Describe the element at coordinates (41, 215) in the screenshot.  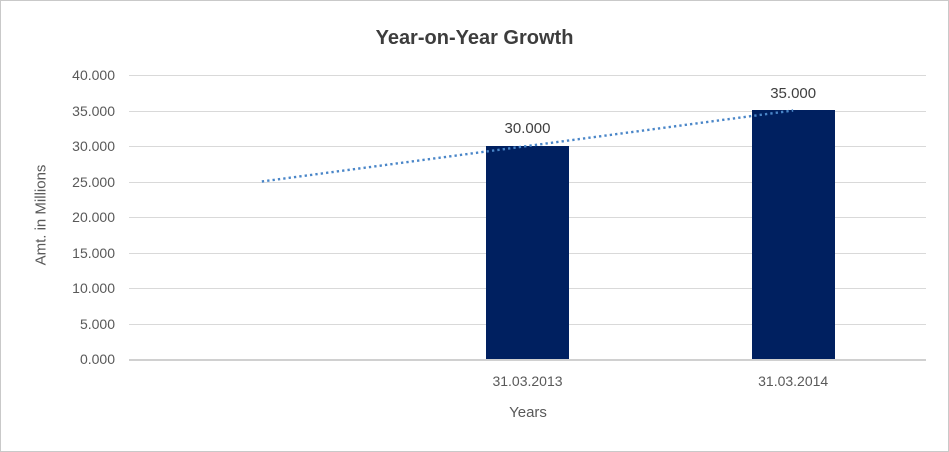
I see `y-axis-title: Amt. in Millions` at that location.